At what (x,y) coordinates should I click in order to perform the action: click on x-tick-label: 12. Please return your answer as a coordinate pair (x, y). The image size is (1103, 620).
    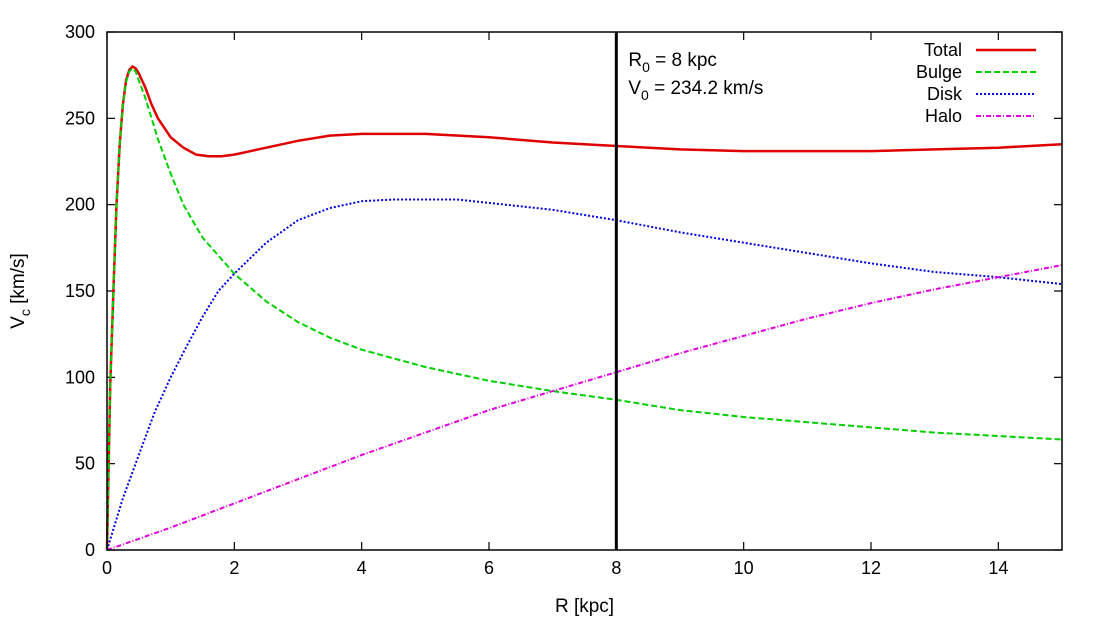
    Looking at the image, I should click on (871, 568).